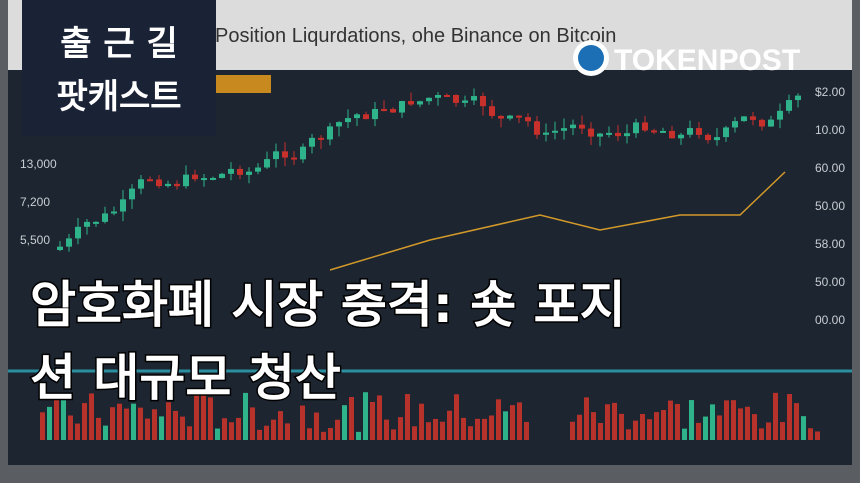 This screenshot has height=483, width=860. I want to click on axis-label: 7,200, so click(35, 202).